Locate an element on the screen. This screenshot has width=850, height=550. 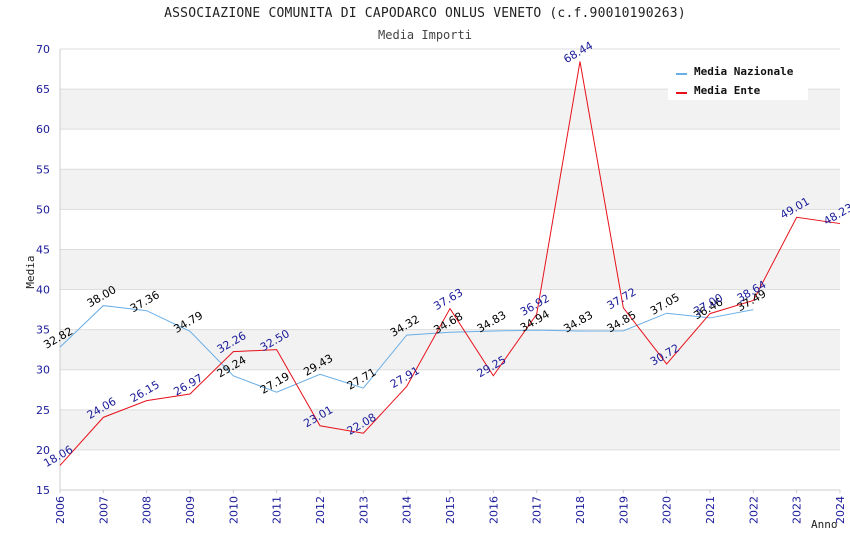
y-axis-label: Media is located at coordinates (30, 271).